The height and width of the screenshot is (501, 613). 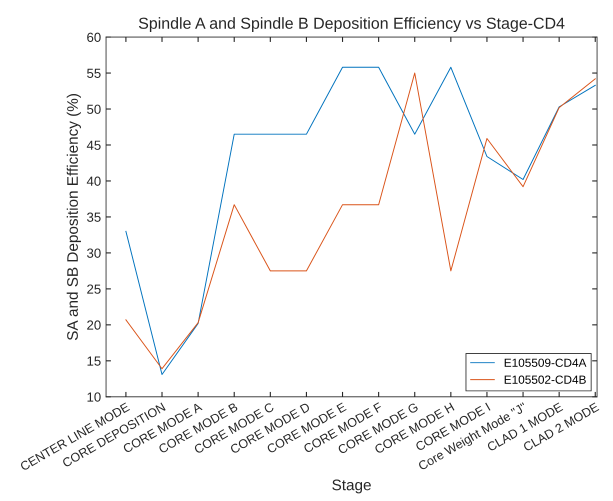 What do you see at coordinates (73, 217) in the screenshot?
I see `y-axis-title: SA and SB Deposition Efficiency (%)` at bounding box center [73, 217].